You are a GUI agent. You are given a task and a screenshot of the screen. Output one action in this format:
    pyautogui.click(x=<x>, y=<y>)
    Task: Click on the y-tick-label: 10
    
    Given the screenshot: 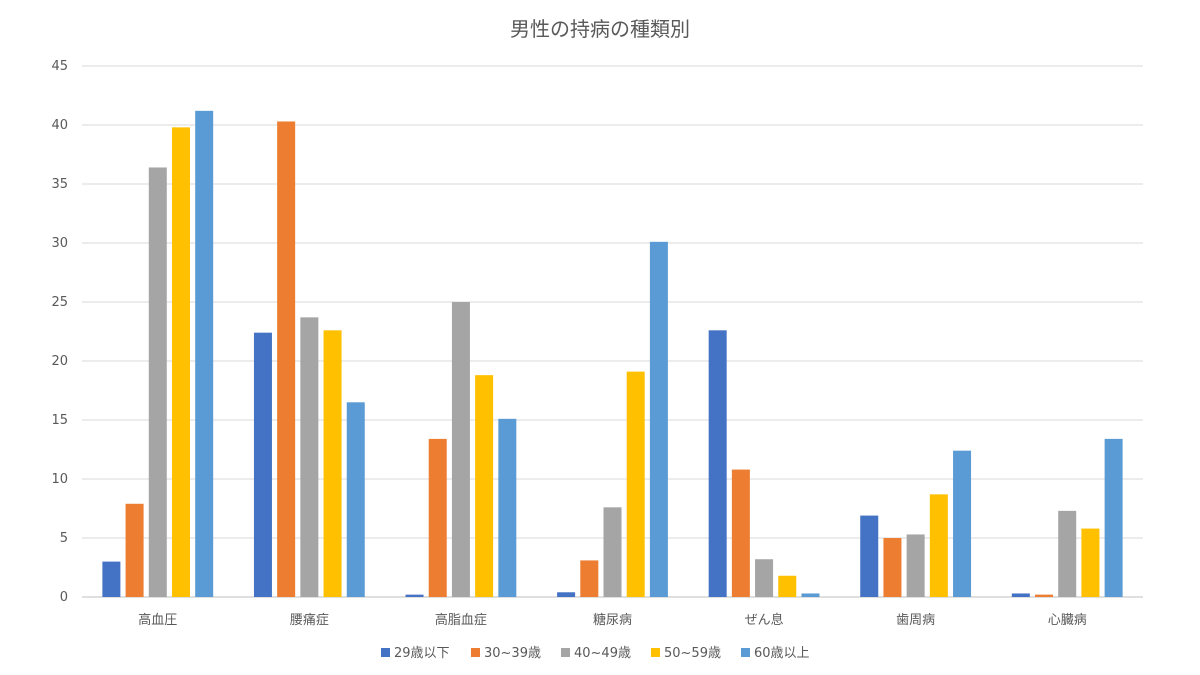 What is the action you would take?
    pyautogui.click(x=59, y=479)
    